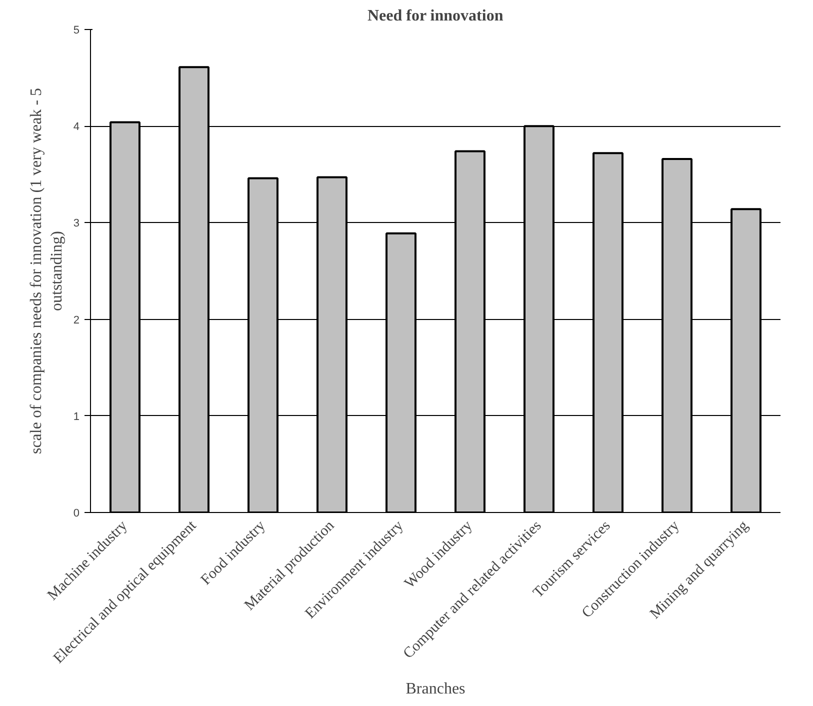 This screenshot has height=706, width=813. Describe the element at coordinates (76, 514) in the screenshot. I see `y-tick-label: 0` at that location.